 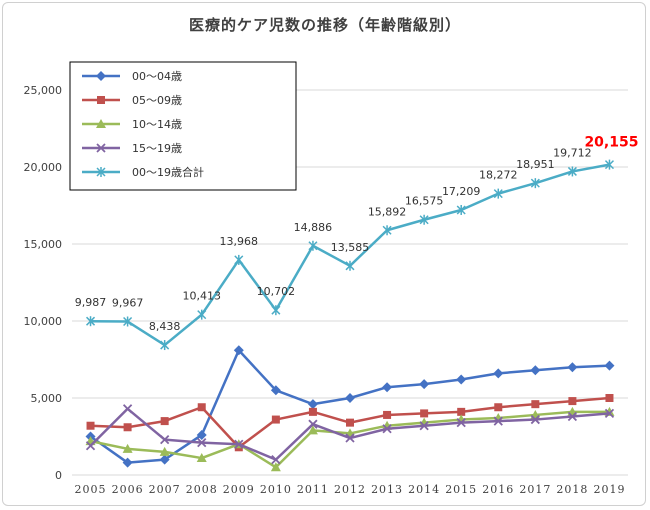 I want to click on data-label: 9,987, so click(x=91, y=302).